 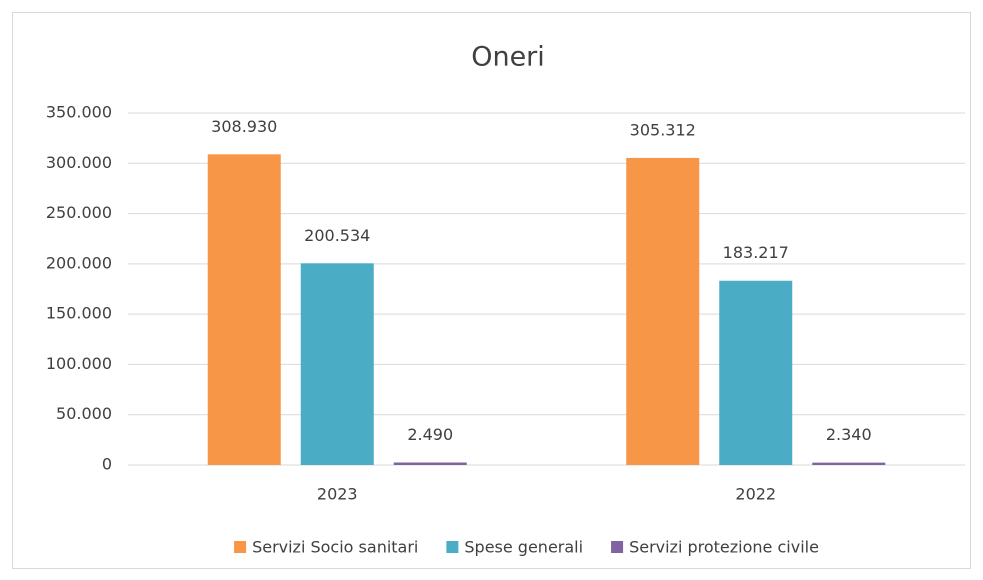 What do you see at coordinates (79, 313) in the screenshot?
I see `y-tick-label: 150.000` at bounding box center [79, 313].